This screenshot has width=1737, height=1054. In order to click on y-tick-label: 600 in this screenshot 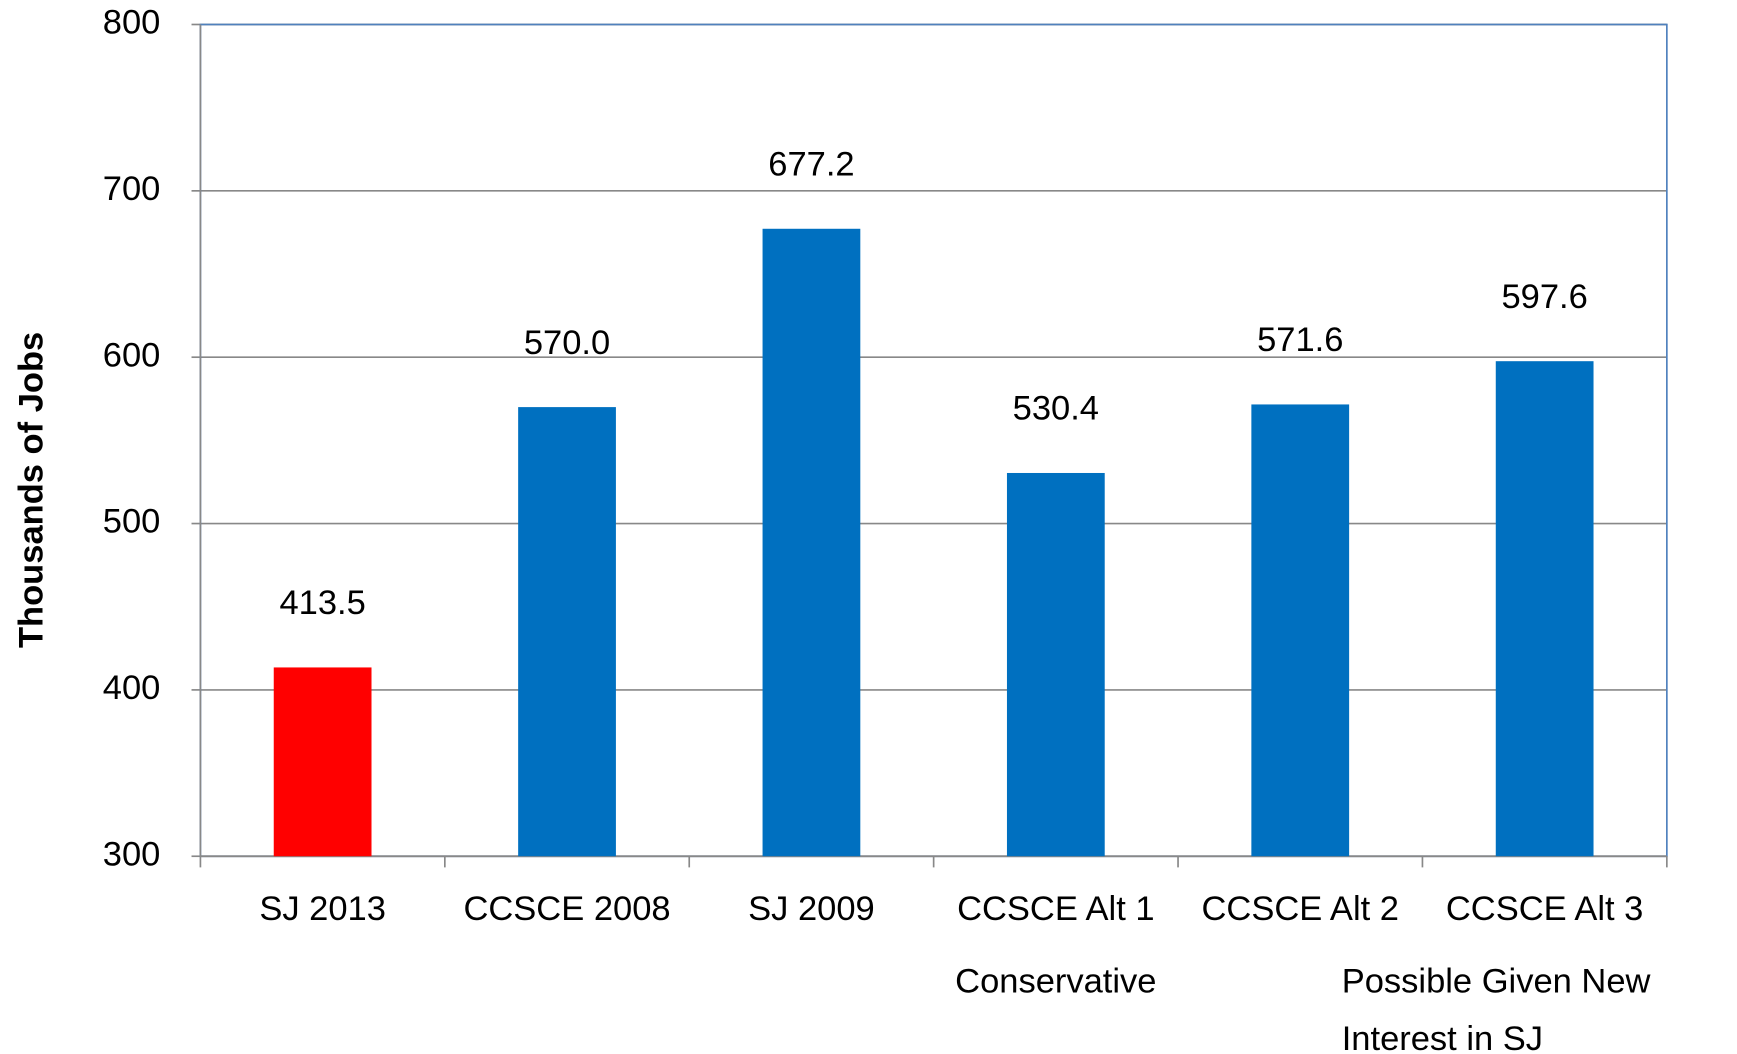, I will do `click(132, 355)`.